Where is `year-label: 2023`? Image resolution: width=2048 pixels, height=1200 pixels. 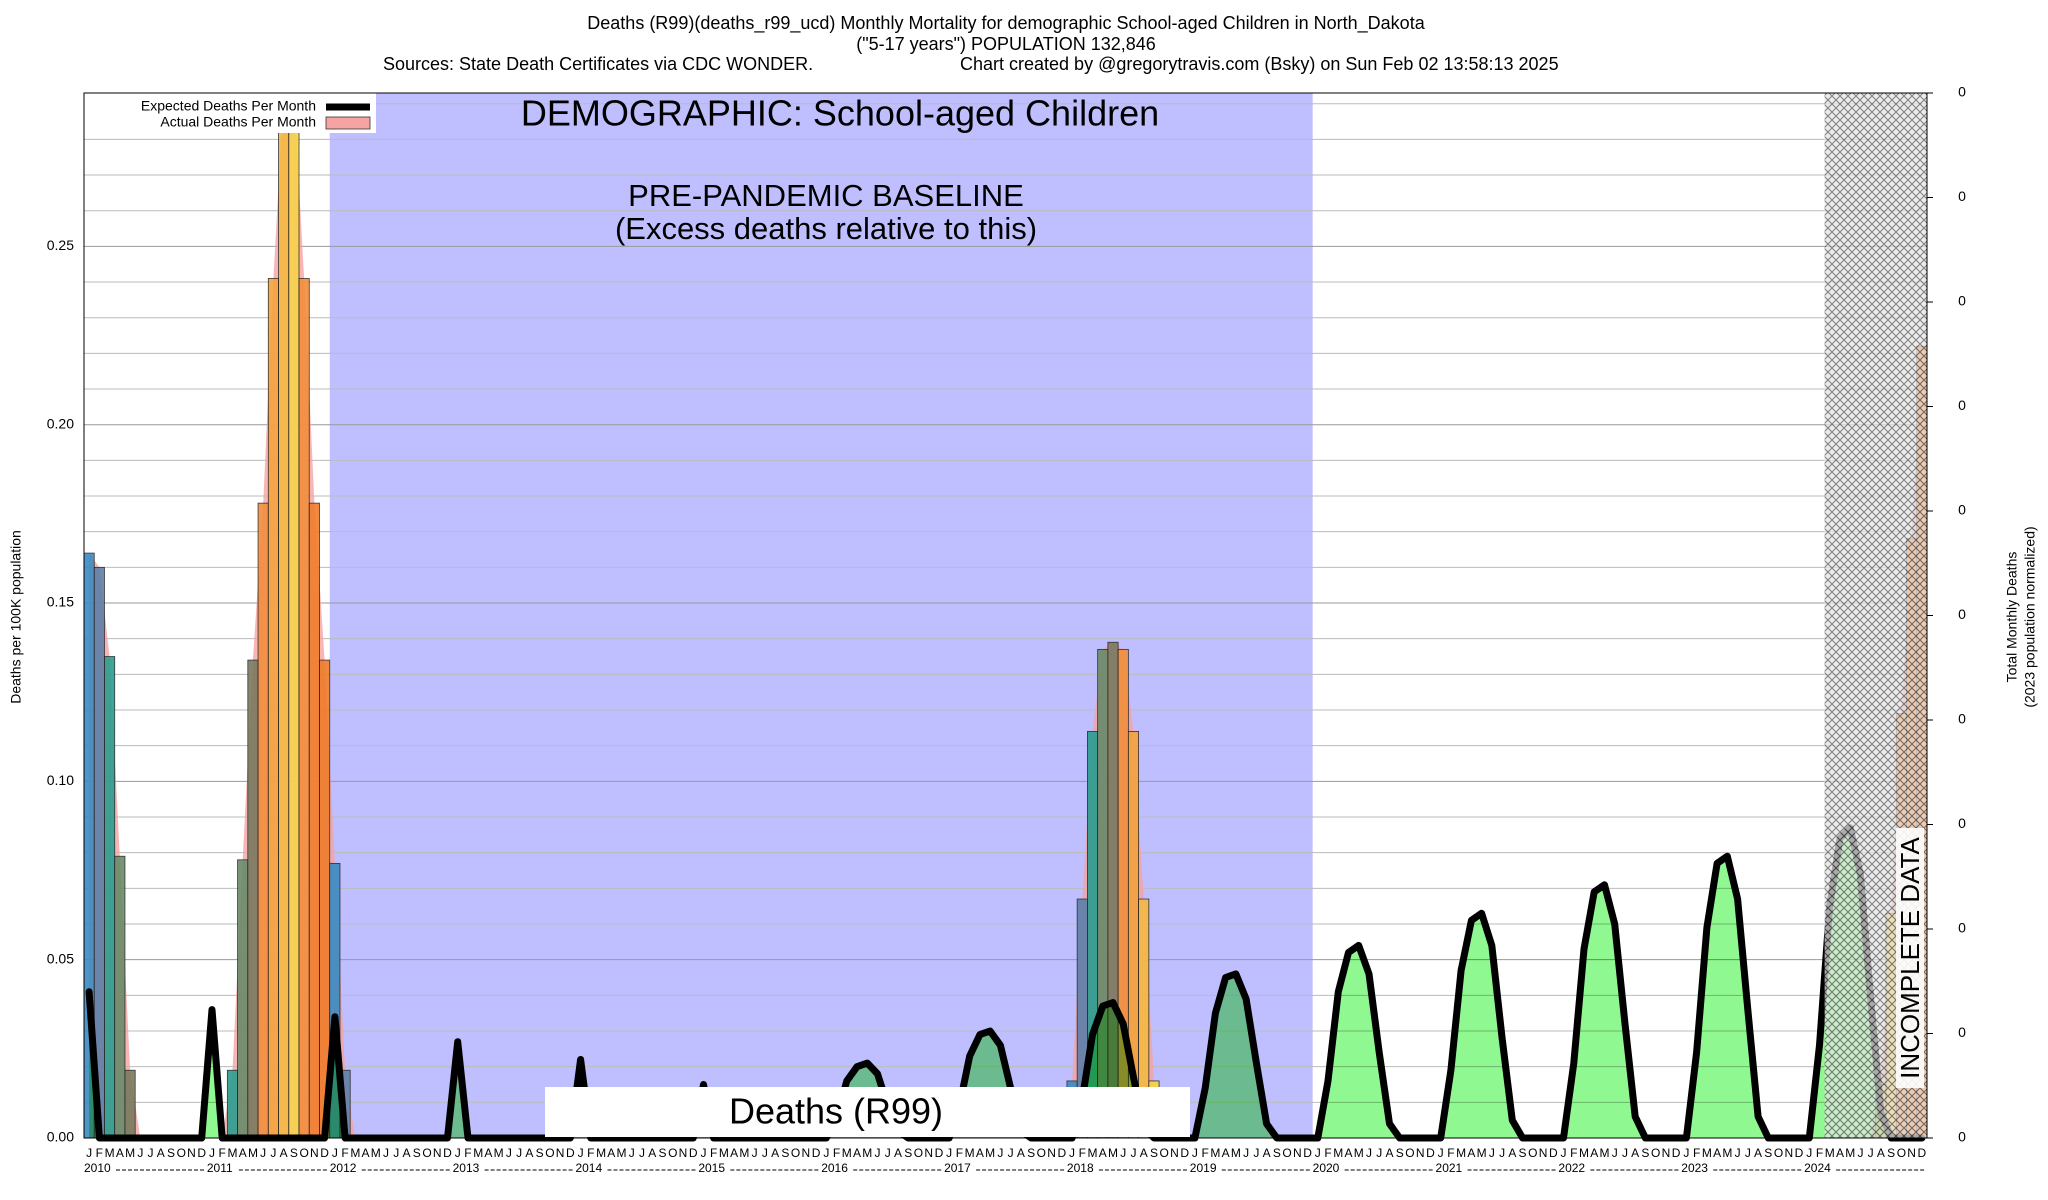
year-label: 2023 is located at coordinates (1694, 1168).